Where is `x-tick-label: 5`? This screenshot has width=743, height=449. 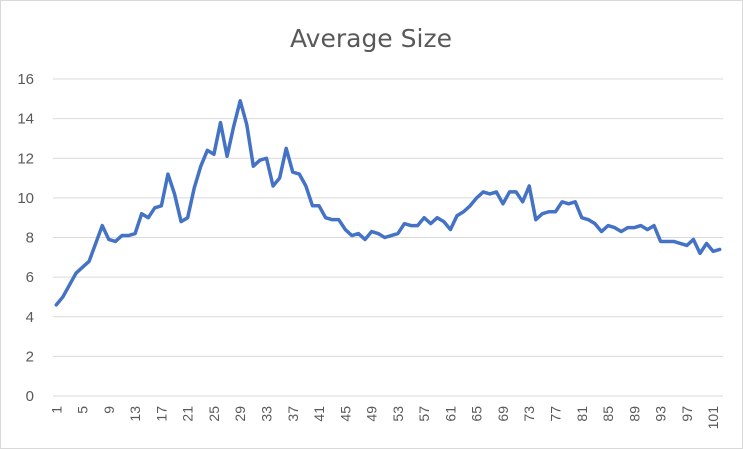 x-tick-label: 5 is located at coordinates (83, 410).